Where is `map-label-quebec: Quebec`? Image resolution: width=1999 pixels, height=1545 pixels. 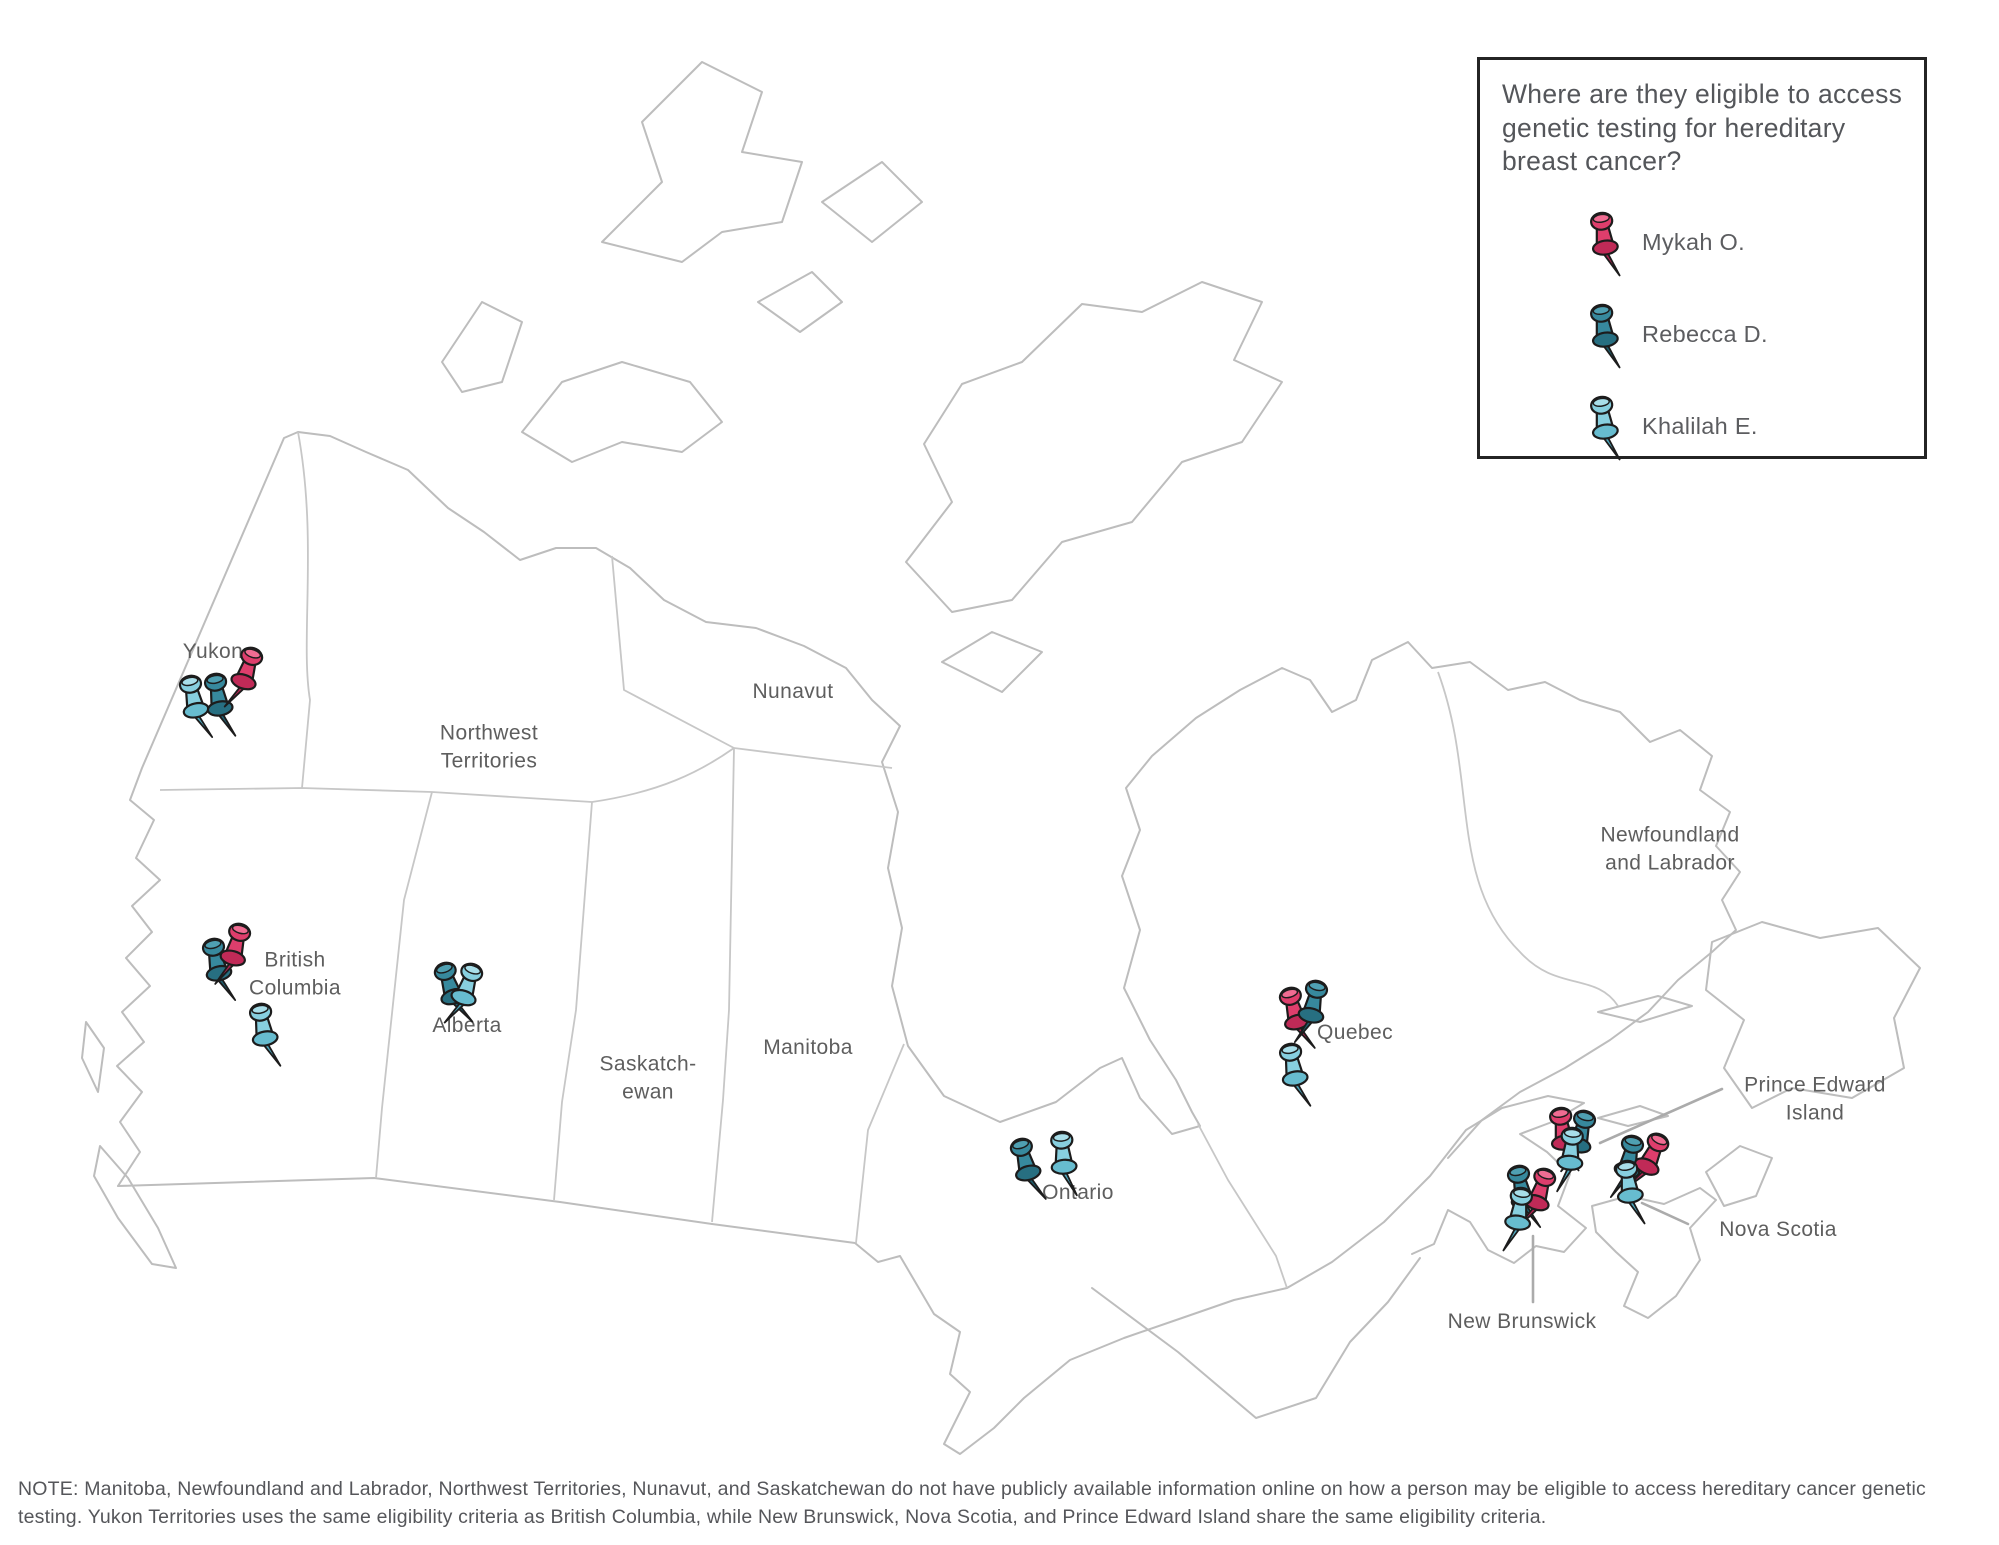 map-label-quebec: Quebec is located at coordinates (1355, 1033).